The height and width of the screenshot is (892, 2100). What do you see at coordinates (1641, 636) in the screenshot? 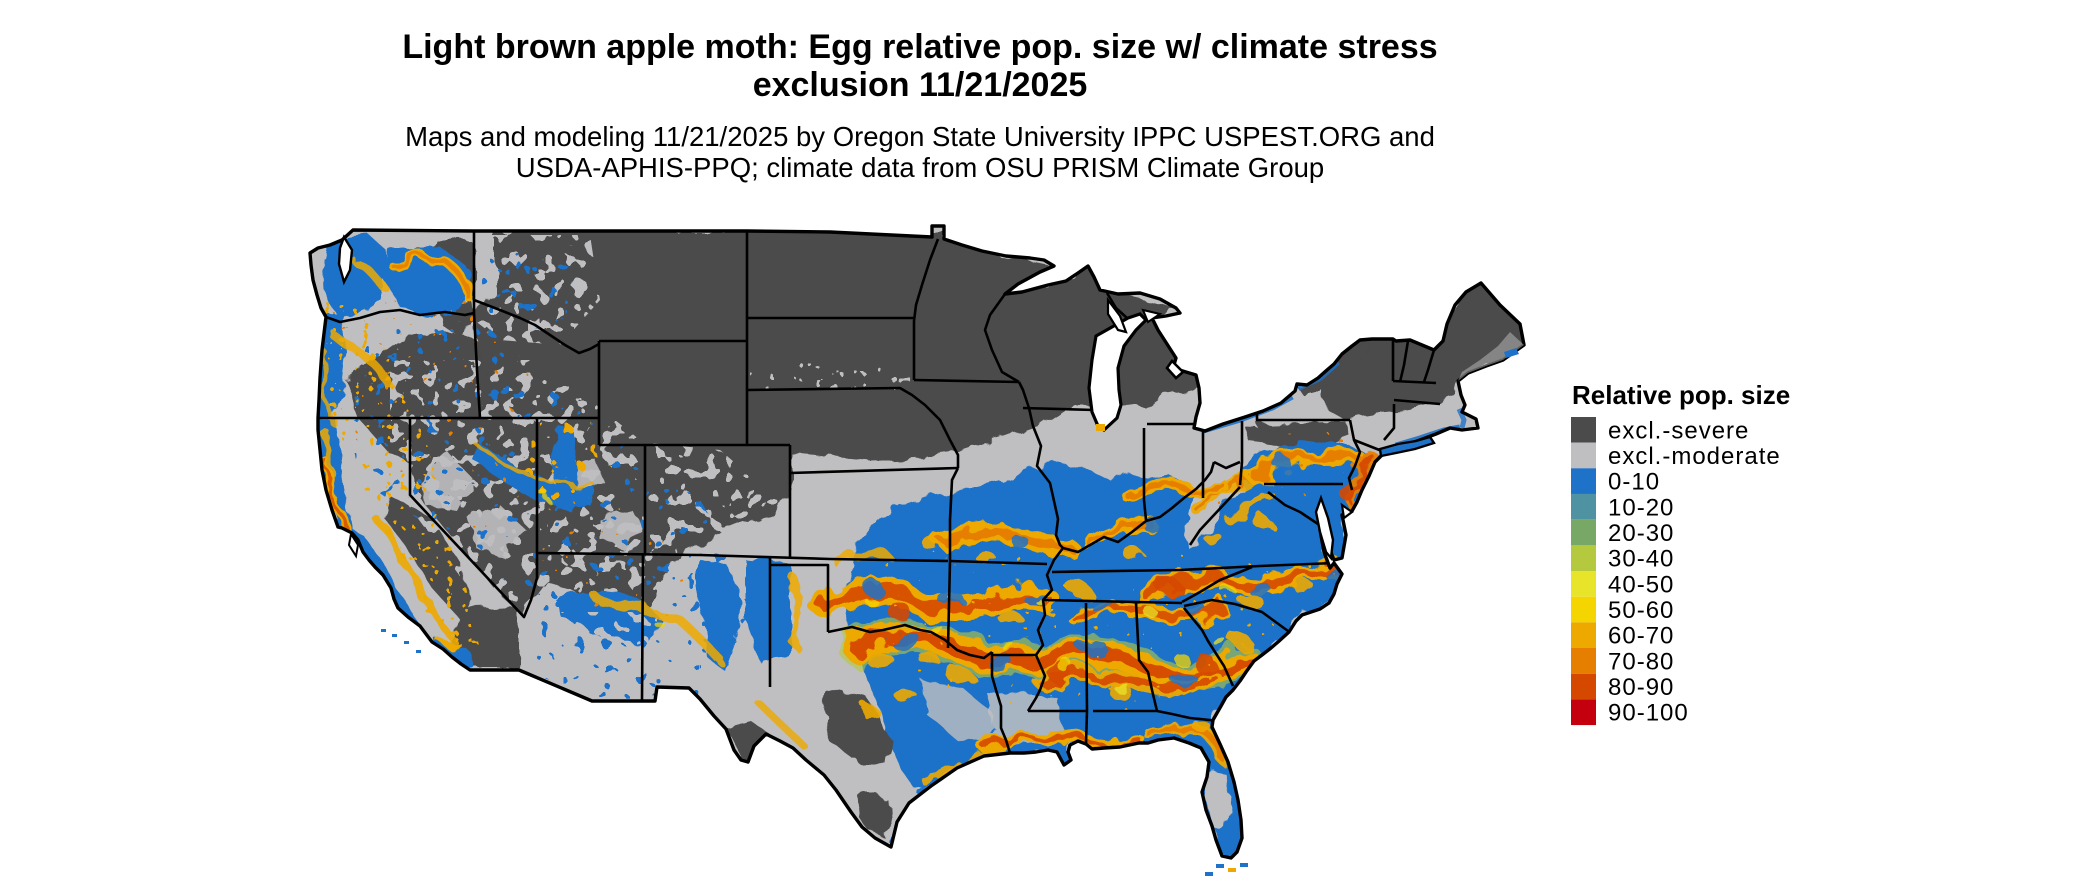
I see `svg-text: 60-70` at bounding box center [1641, 636].